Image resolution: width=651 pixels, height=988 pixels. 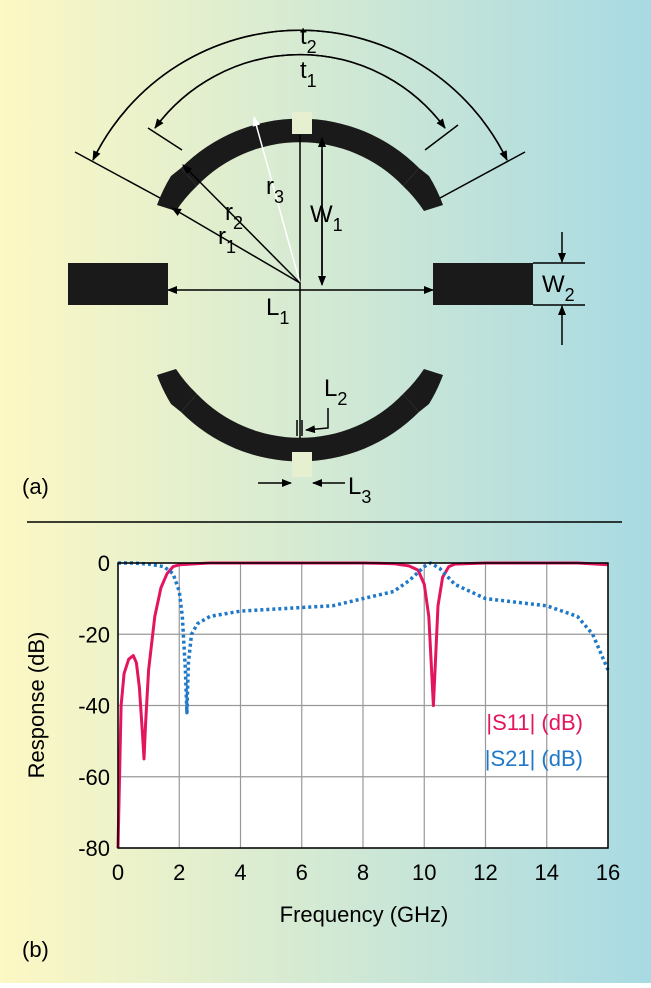 What do you see at coordinates (300, 428) in the screenshot?
I see `lower-arc` at bounding box center [300, 428].